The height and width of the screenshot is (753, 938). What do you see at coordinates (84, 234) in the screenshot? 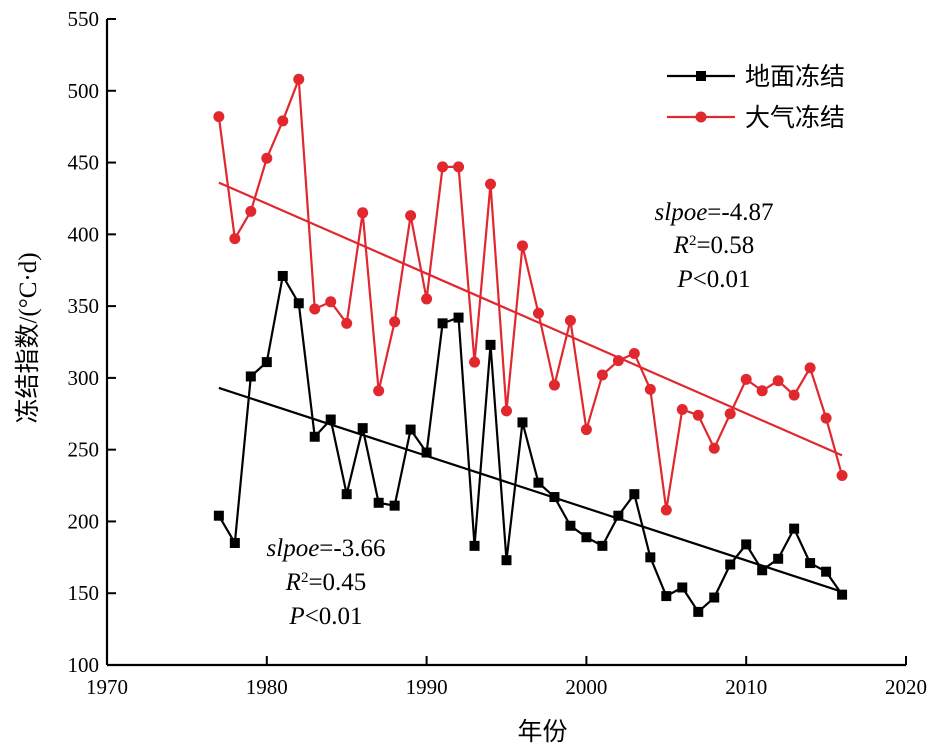
I see `y-tick-label: 400` at bounding box center [84, 234].